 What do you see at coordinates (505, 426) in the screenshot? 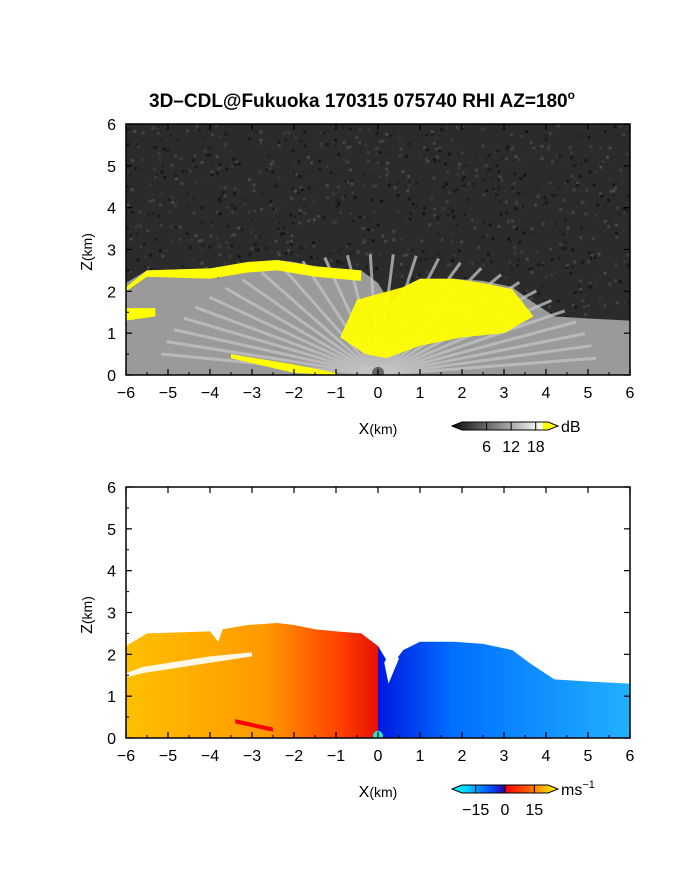
I see `colorbar-bar` at bounding box center [505, 426].